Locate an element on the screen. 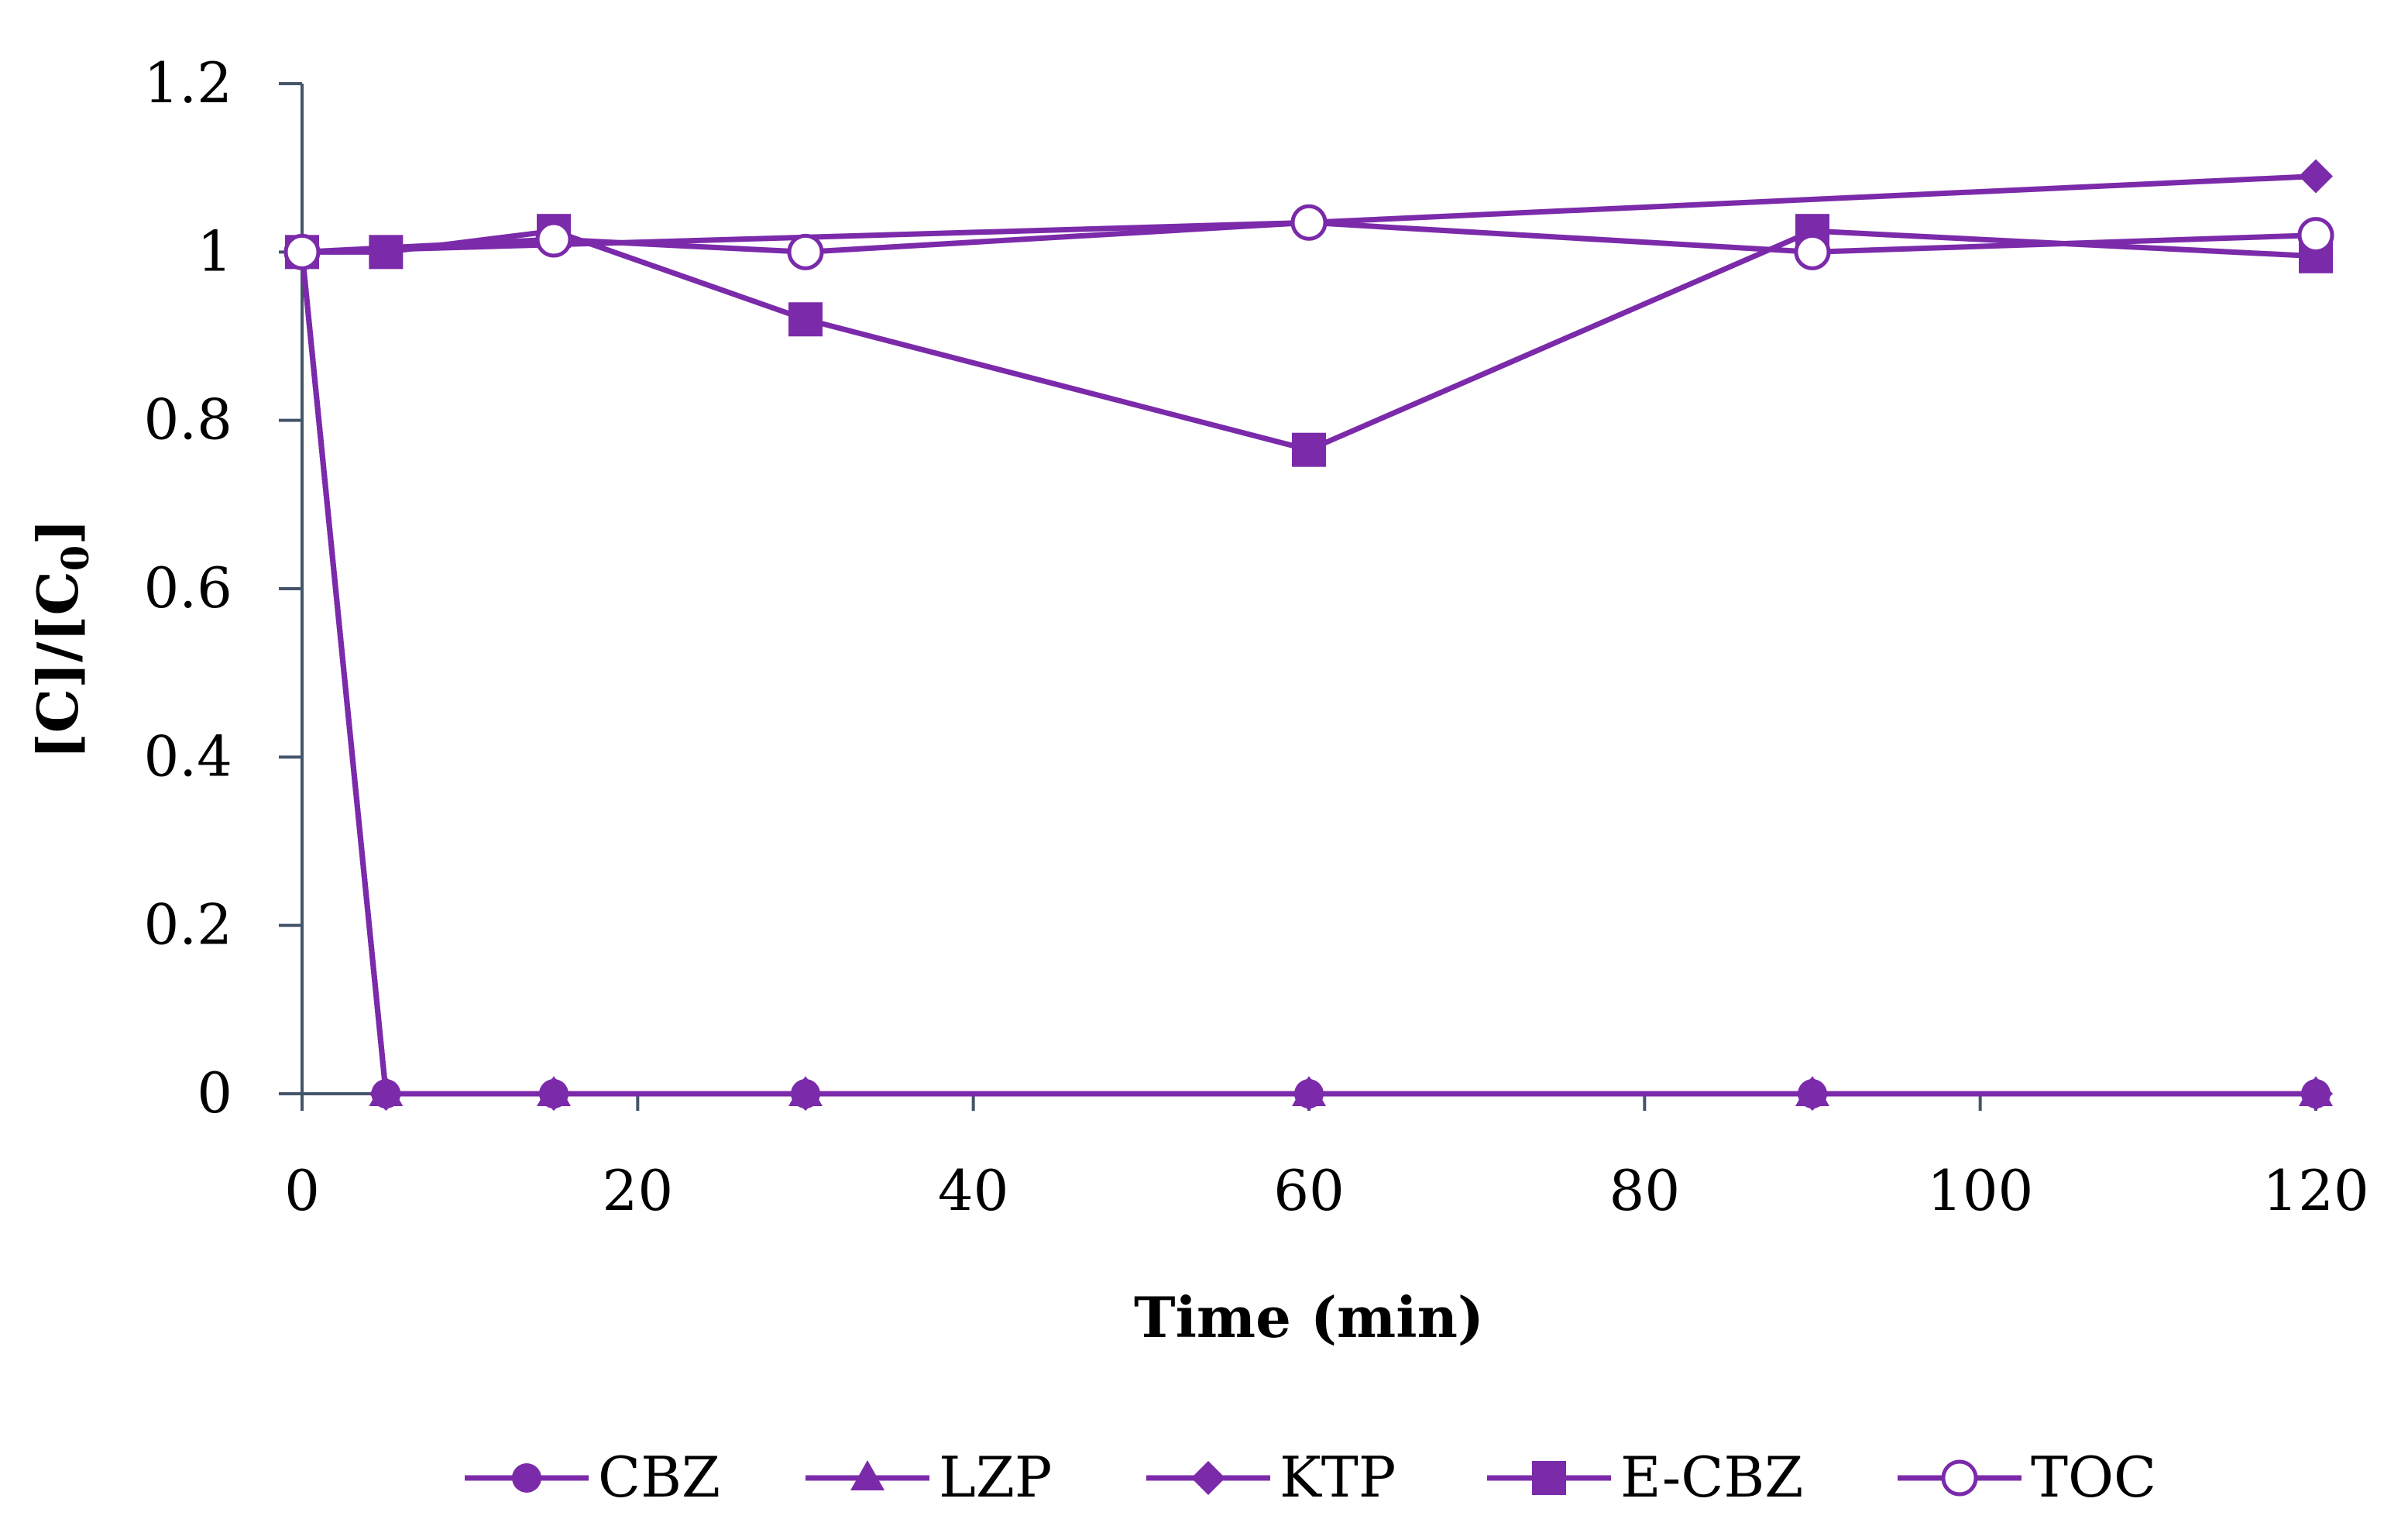 The image size is (2408, 1526). series-line-toc is located at coordinates (1309, 237).